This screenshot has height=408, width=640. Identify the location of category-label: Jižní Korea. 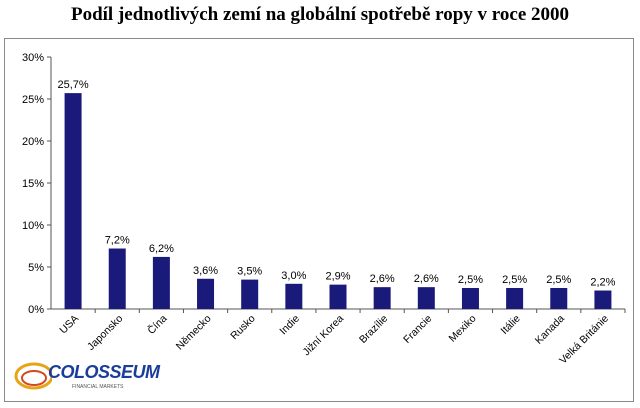
(323, 336).